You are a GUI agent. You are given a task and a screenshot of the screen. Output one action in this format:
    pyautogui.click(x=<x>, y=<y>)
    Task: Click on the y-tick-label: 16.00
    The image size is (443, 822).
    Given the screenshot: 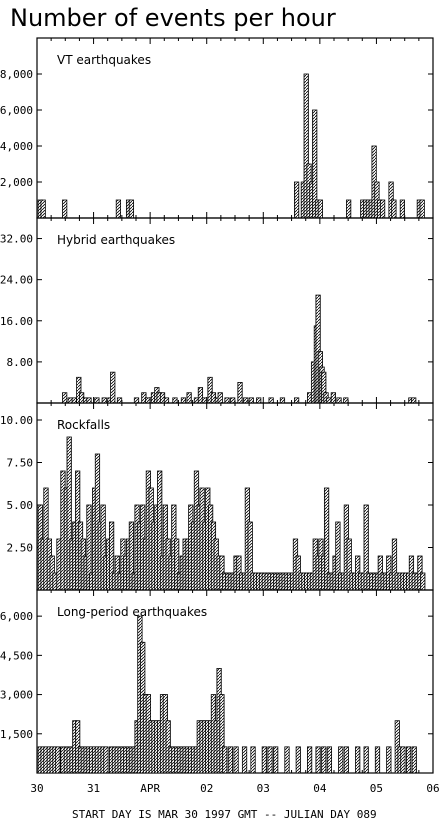 What is the action you would take?
    pyautogui.click(x=16, y=321)
    